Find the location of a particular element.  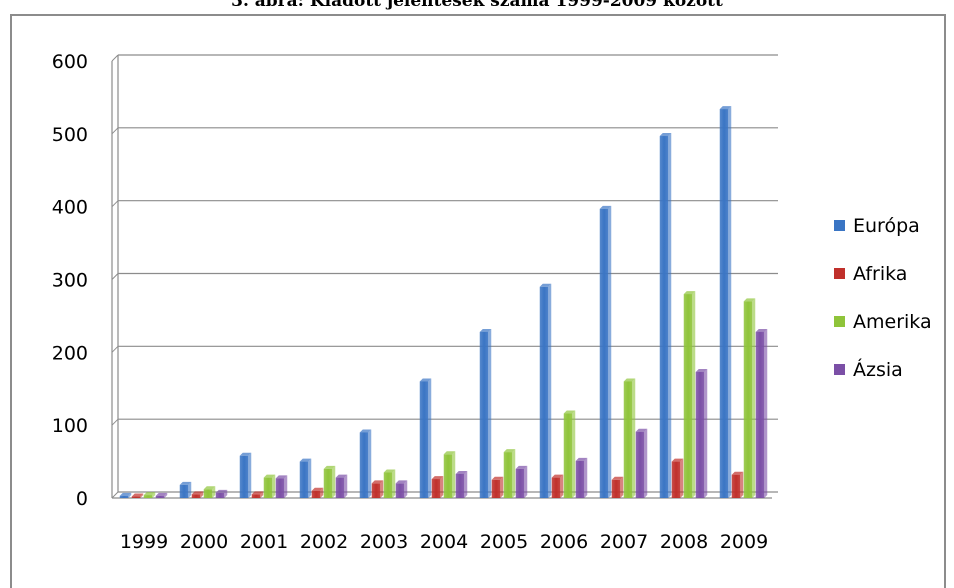

bar-Európa-2009 is located at coordinates (724, 303).